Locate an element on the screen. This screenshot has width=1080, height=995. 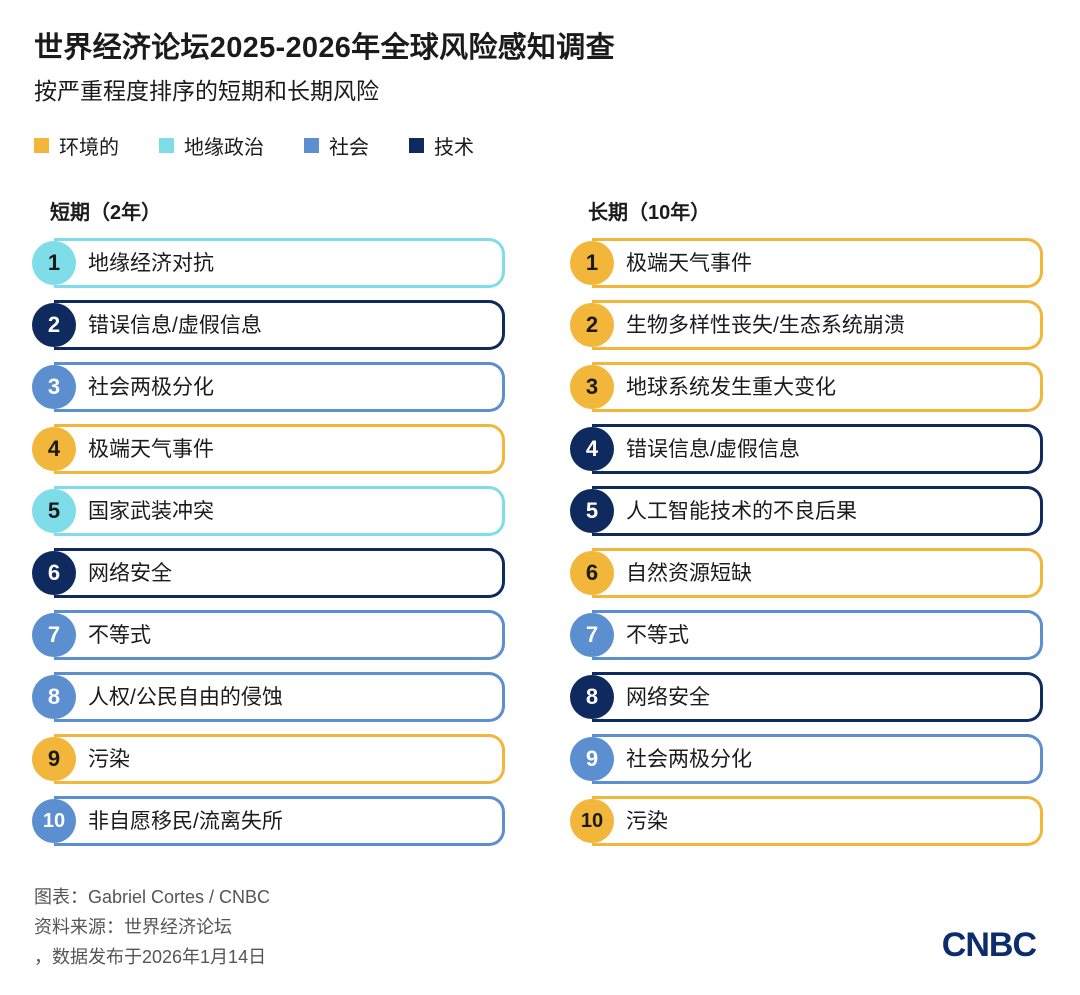
legend-swatch-soc is located at coordinates (311, 145).